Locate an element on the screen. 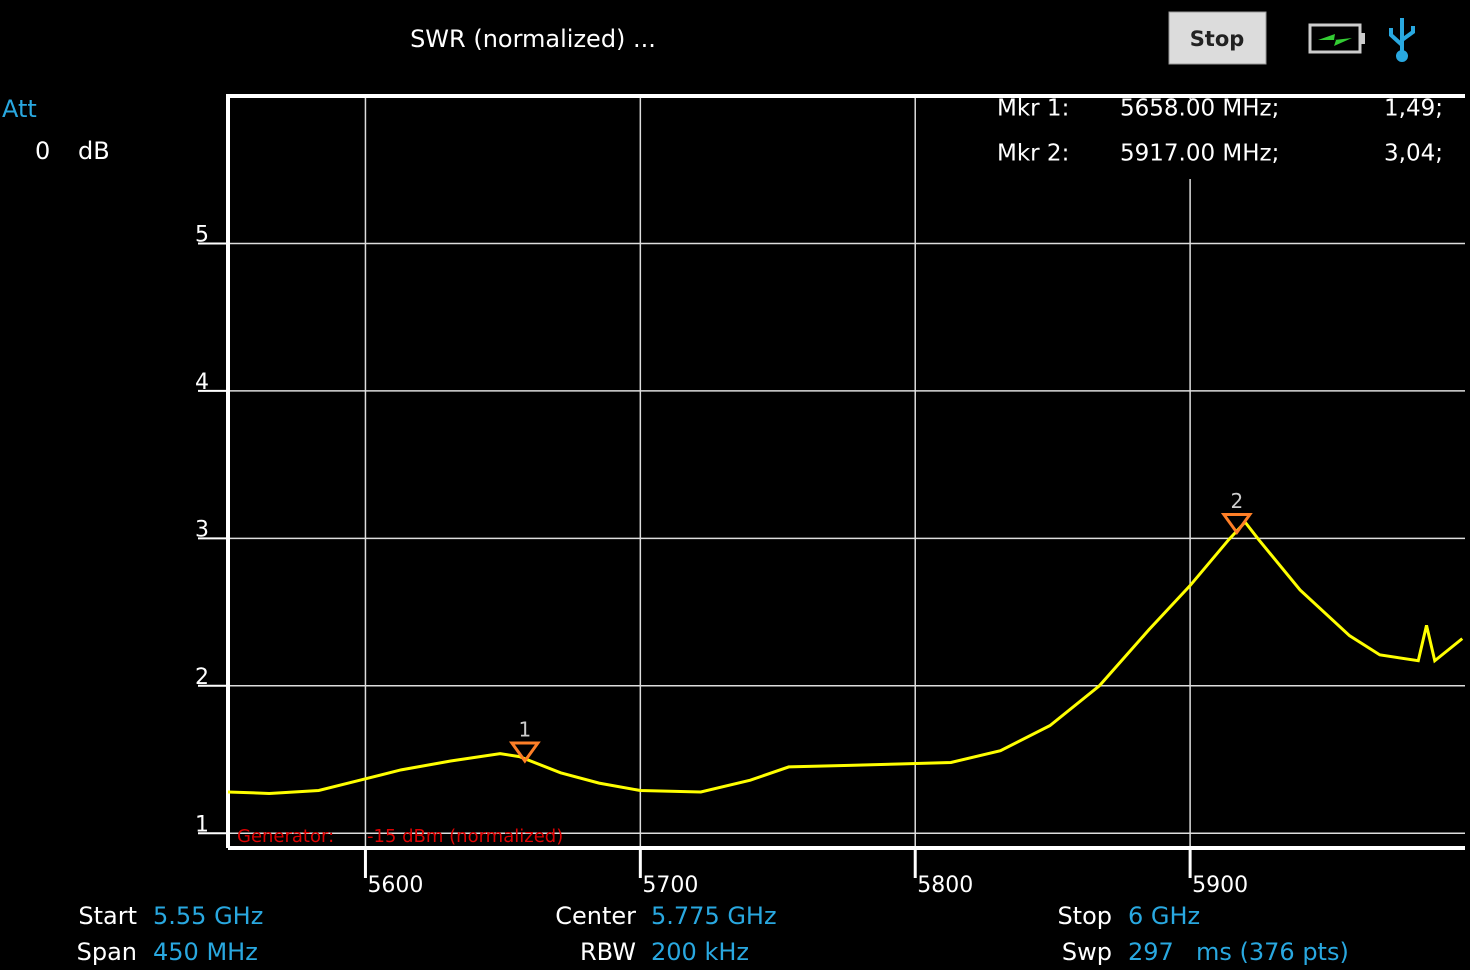 The width and height of the screenshot is (1470, 970). att-label: Att is located at coordinates (19, 109).